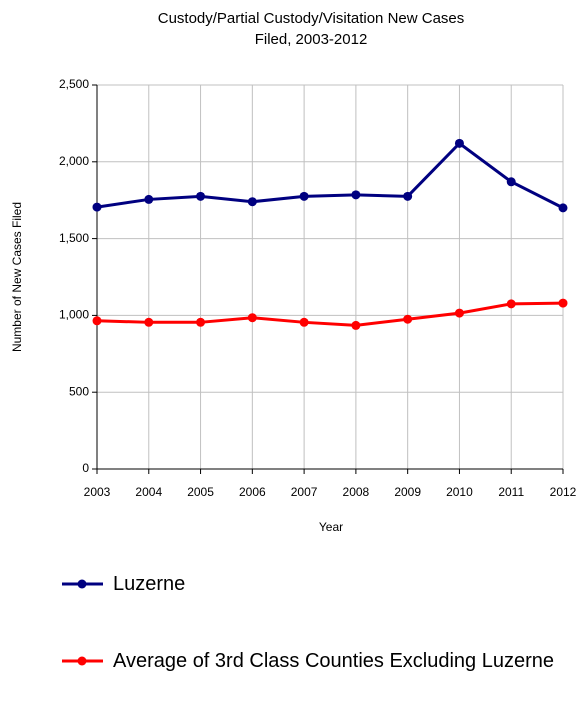 The width and height of the screenshot is (580, 706). I want to click on x-tick-label: 2007, so click(304, 492).